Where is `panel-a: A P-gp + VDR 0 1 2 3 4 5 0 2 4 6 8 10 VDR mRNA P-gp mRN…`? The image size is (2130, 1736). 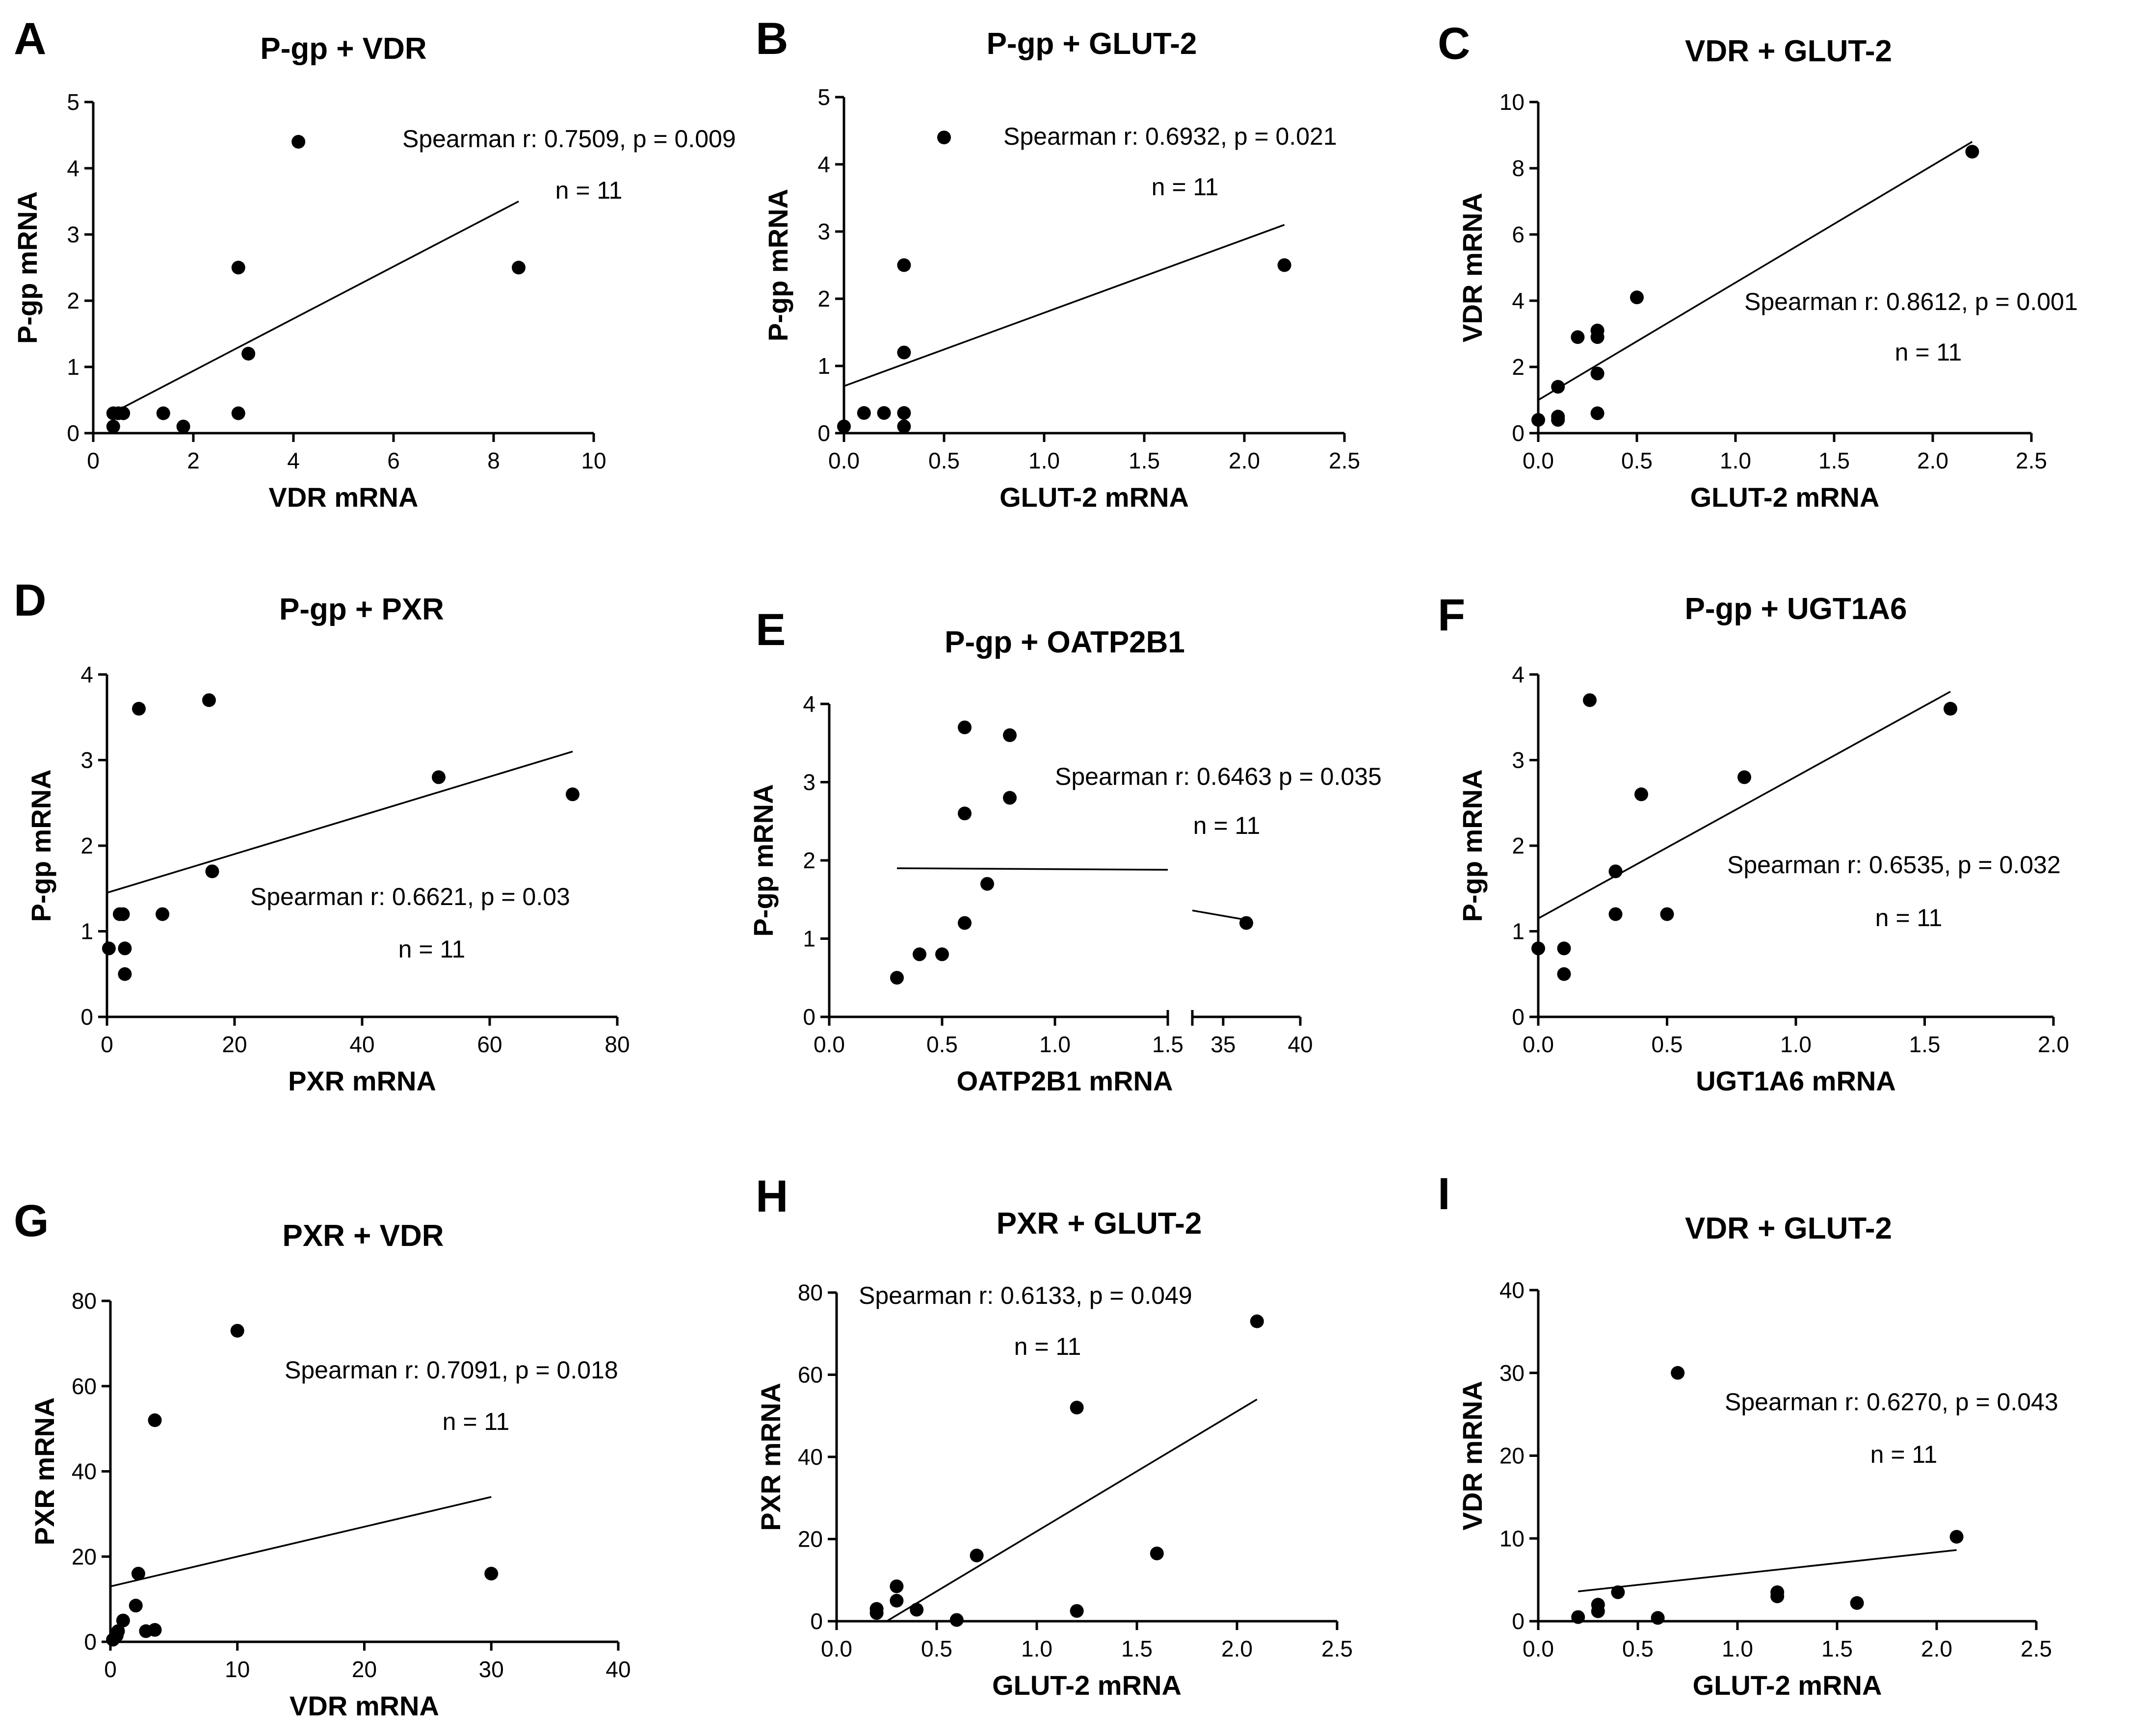 panel-a: A P-gp + VDR 0 1 2 3 4 5 0 2 4 6 8 10 VDR mRNA P-gp mRN… is located at coordinates (374, 263).